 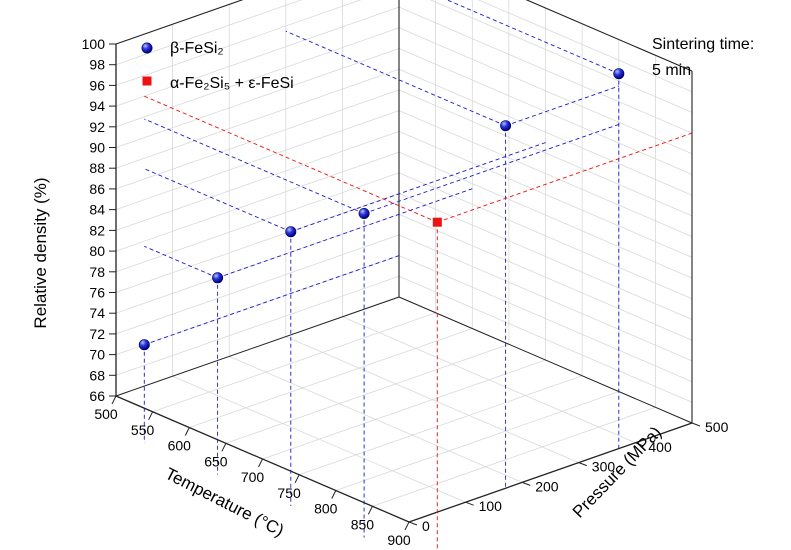 I want to click on z-tick-label: 82, so click(x=97, y=230).